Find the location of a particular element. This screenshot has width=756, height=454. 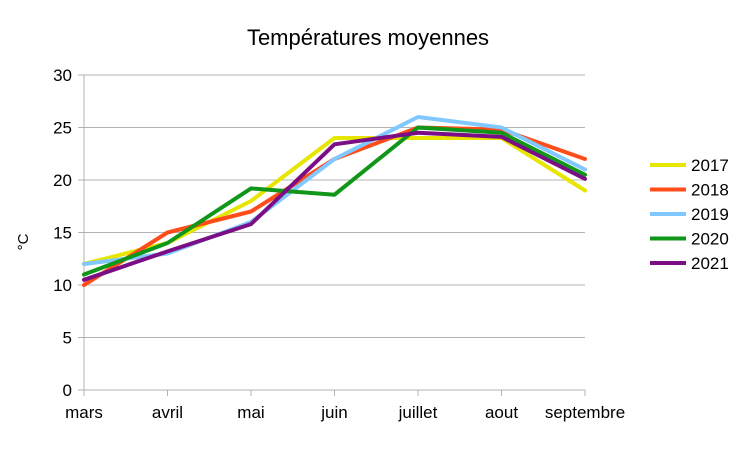

legend-label-2019: 2019 is located at coordinates (710, 214).